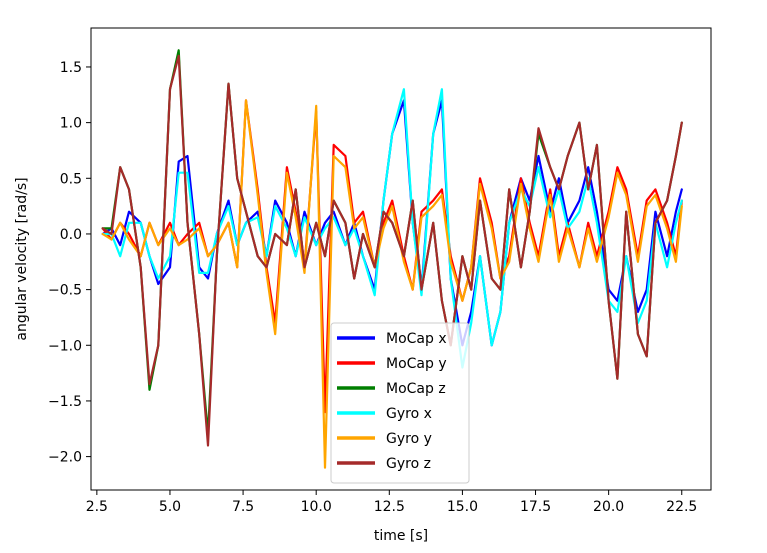 The height and width of the screenshot is (553, 767). What do you see at coordinates (535, 507) in the screenshot?
I see `x-tick-label: 17.5` at bounding box center [535, 507].